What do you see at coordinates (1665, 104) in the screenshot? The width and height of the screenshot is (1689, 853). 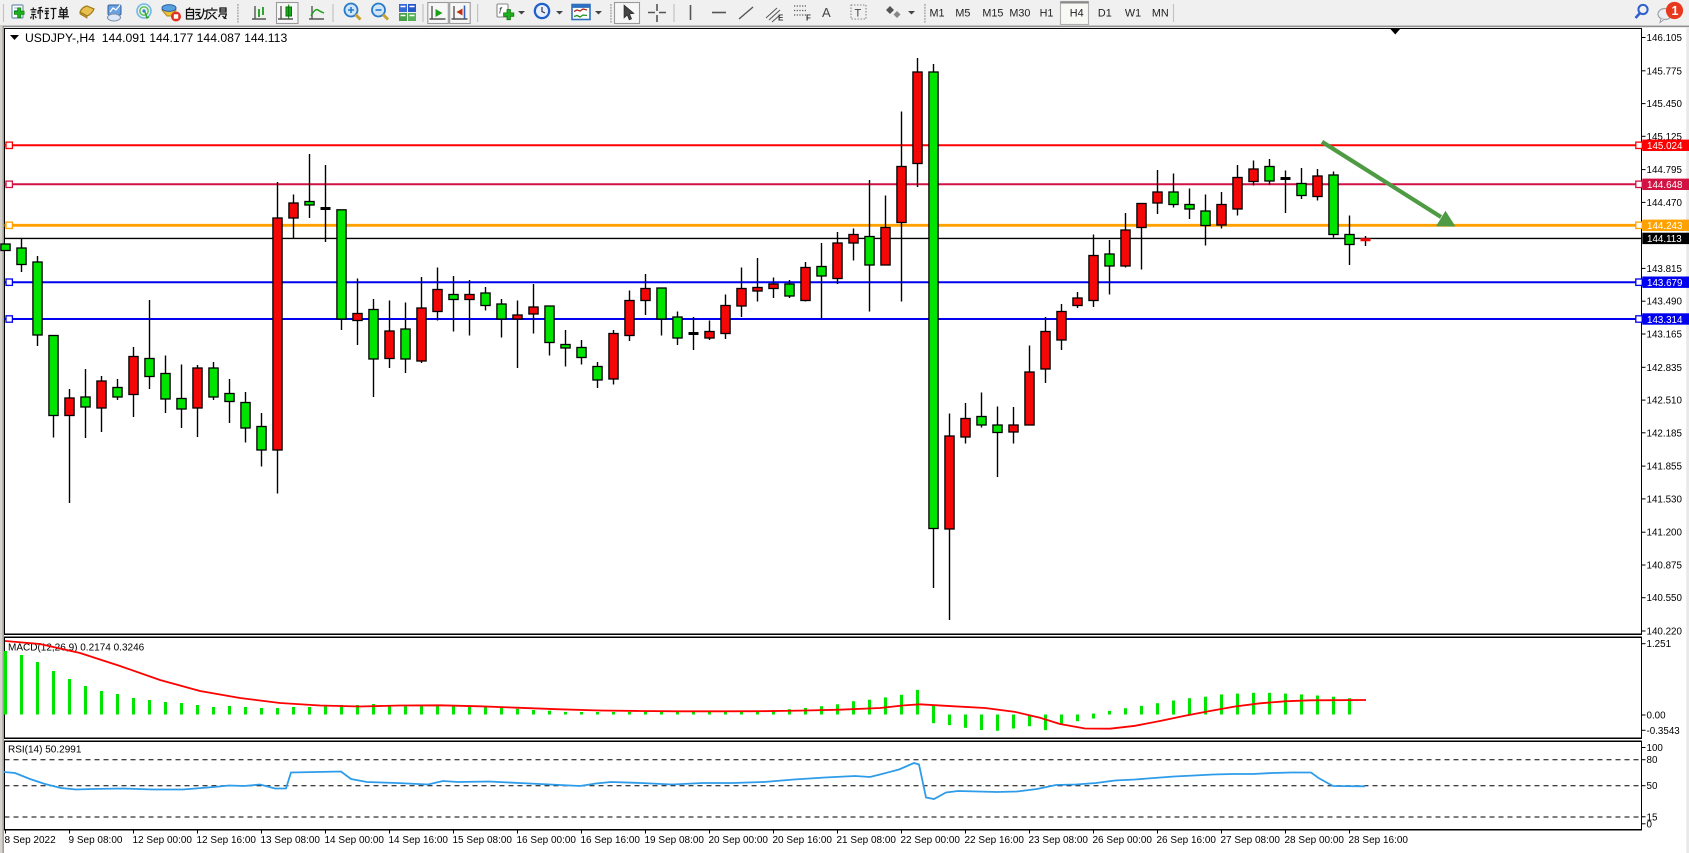 I see `svg-text: 145.450` at bounding box center [1665, 104].